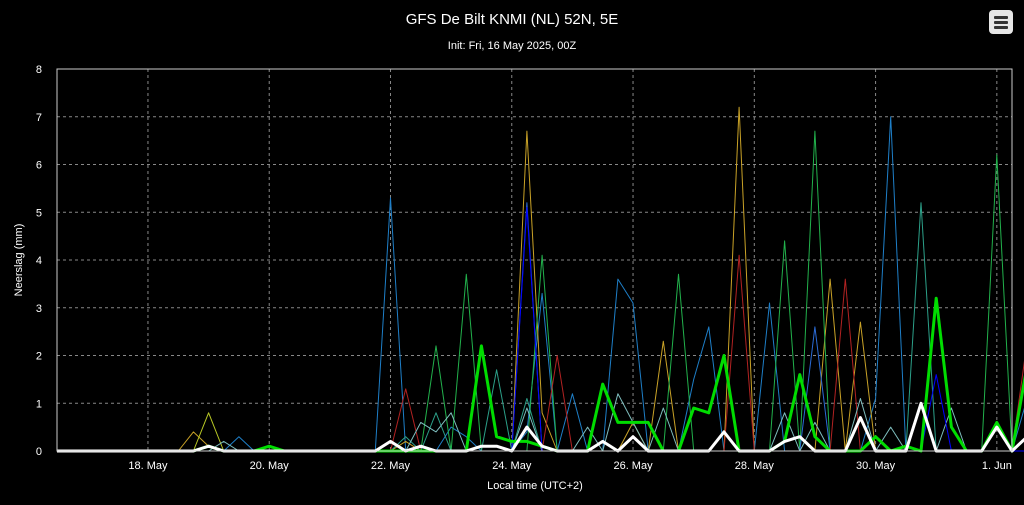 Image resolution: width=1024 pixels, height=505 pixels. Describe the element at coordinates (997, 466) in the screenshot. I see `x-tick-label: 1. Jun` at that location.